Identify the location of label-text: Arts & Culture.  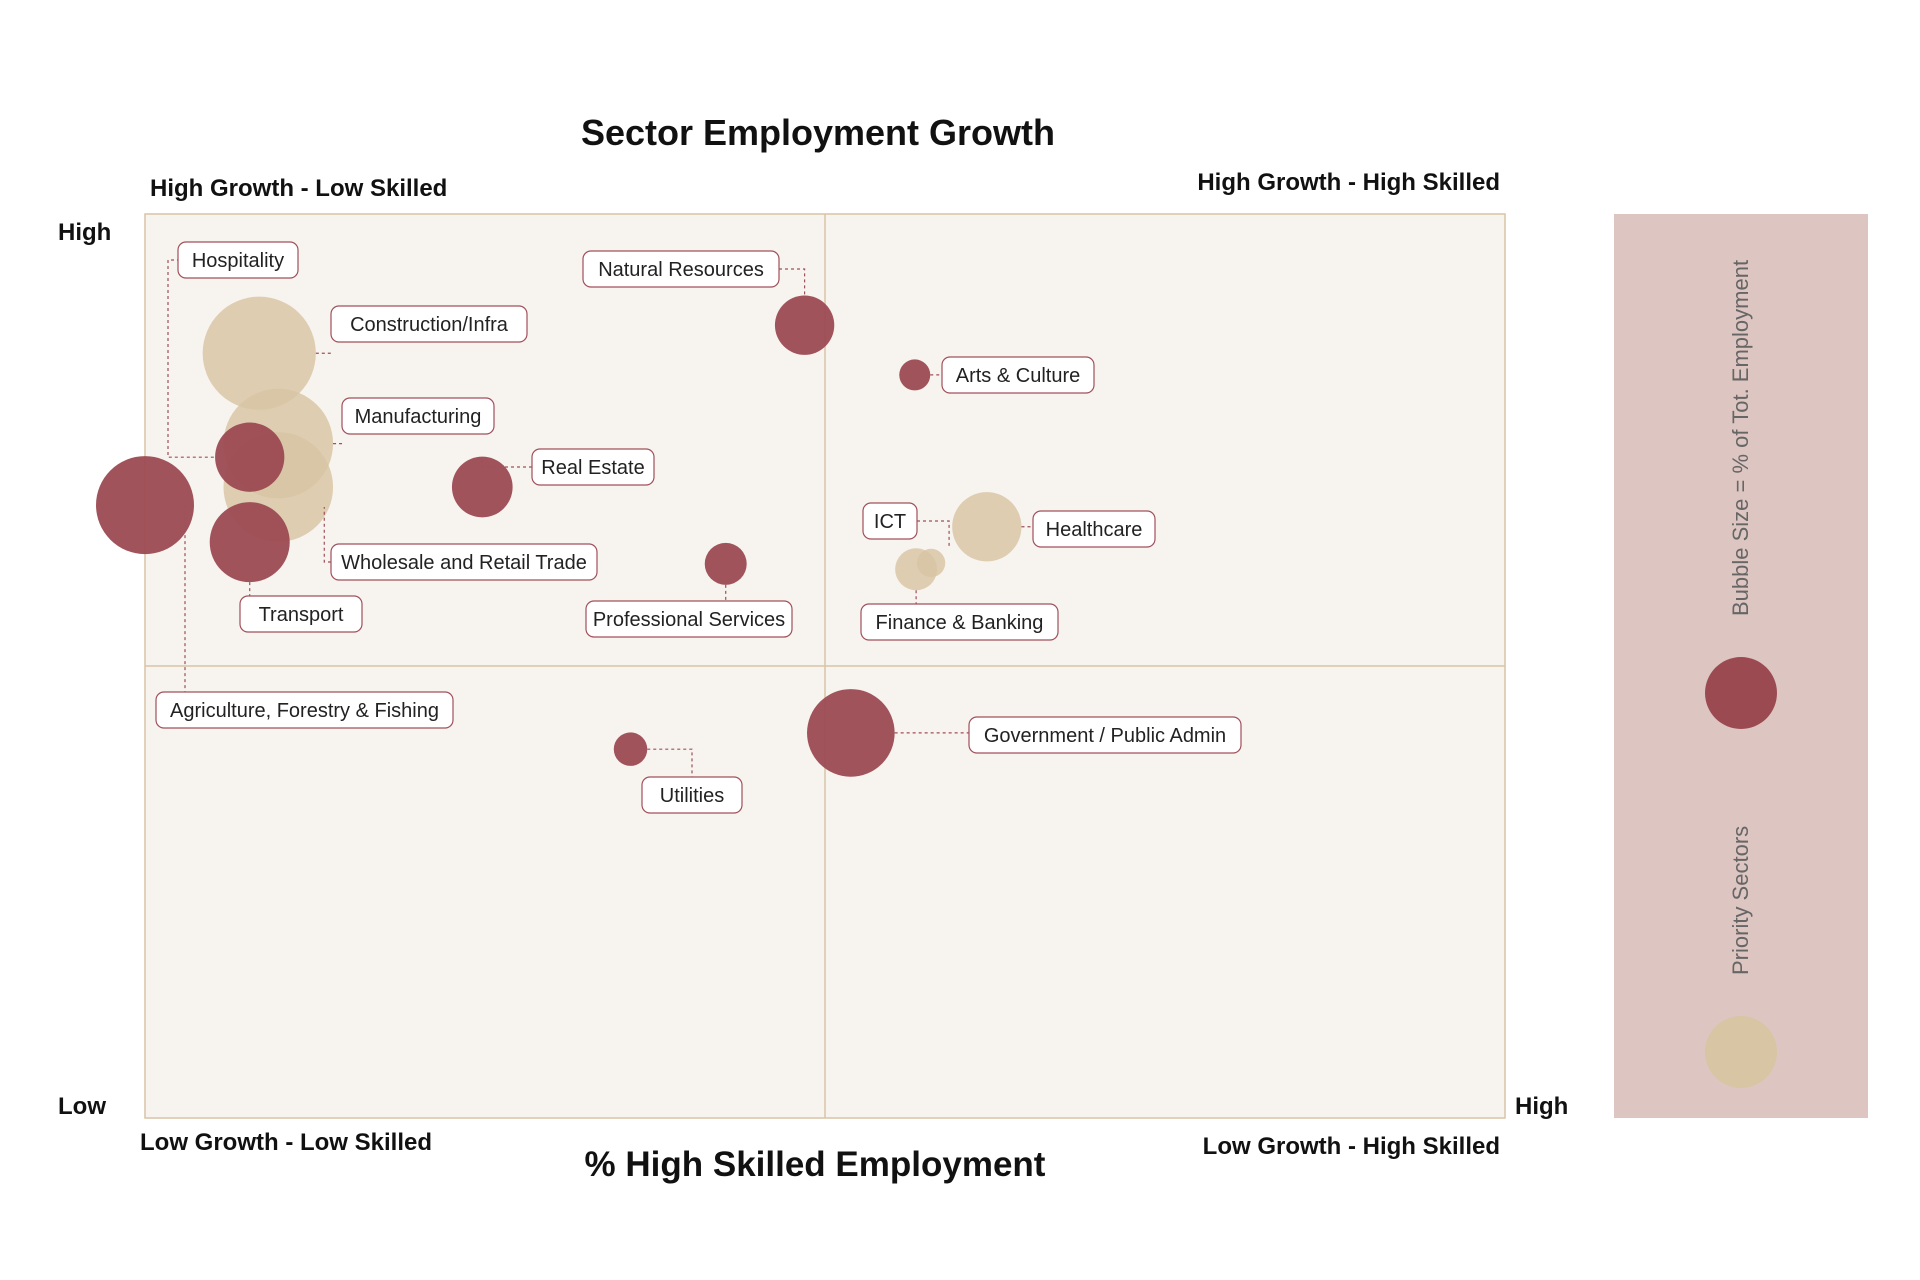
(1018, 376).